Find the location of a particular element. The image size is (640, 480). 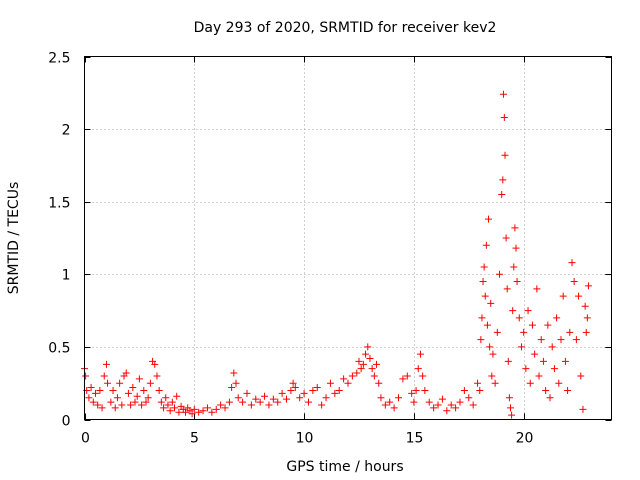

y-tick-label: 1.5 is located at coordinates (59, 204).